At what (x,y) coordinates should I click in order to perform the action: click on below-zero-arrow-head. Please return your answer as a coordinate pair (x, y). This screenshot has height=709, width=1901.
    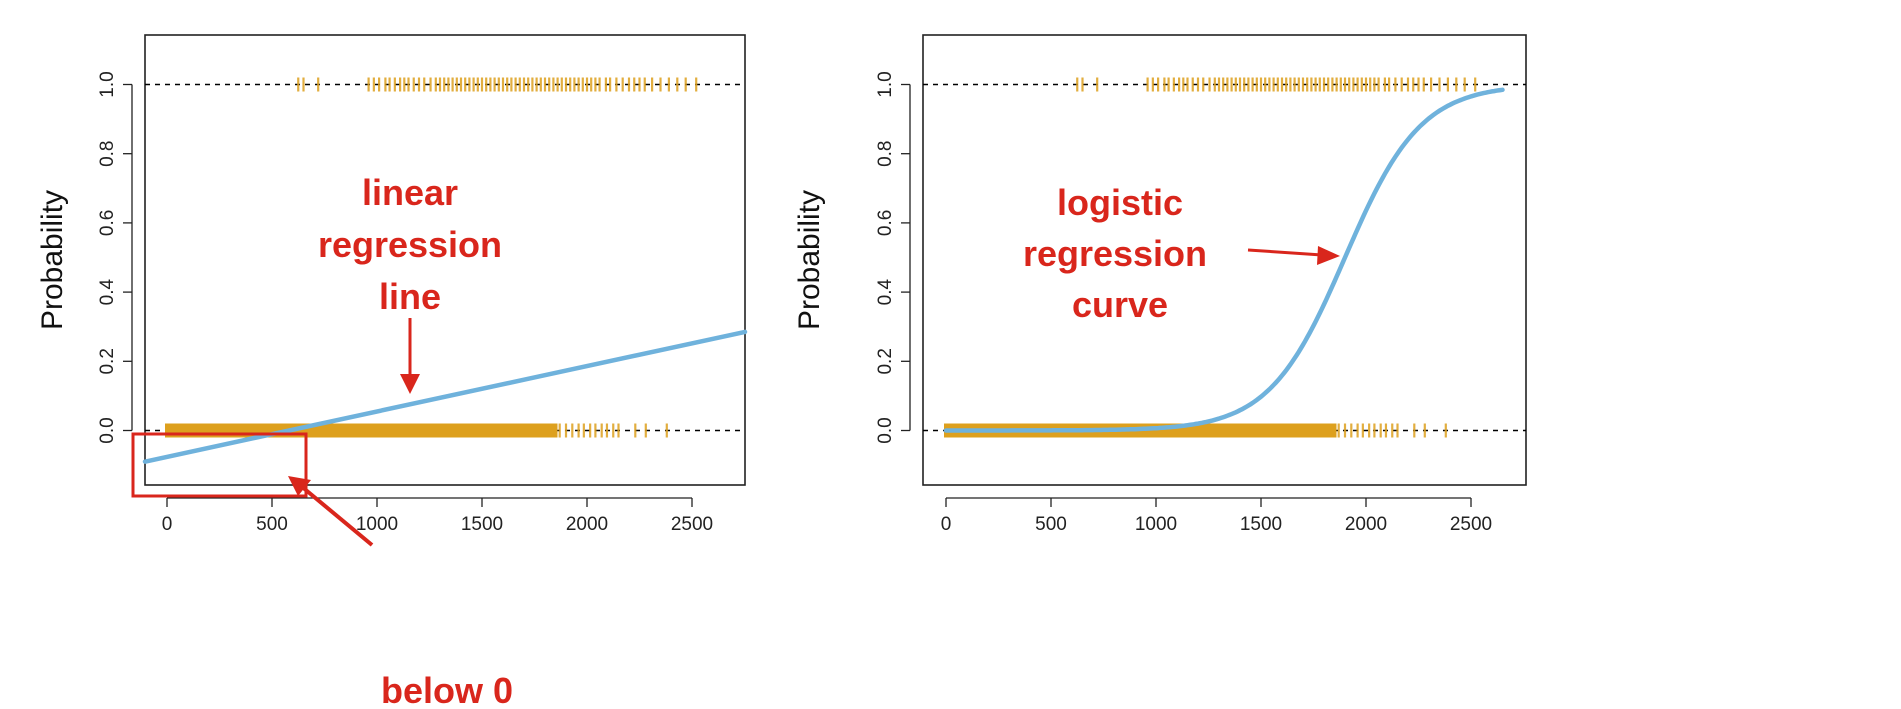
    Looking at the image, I should click on (299, 486).